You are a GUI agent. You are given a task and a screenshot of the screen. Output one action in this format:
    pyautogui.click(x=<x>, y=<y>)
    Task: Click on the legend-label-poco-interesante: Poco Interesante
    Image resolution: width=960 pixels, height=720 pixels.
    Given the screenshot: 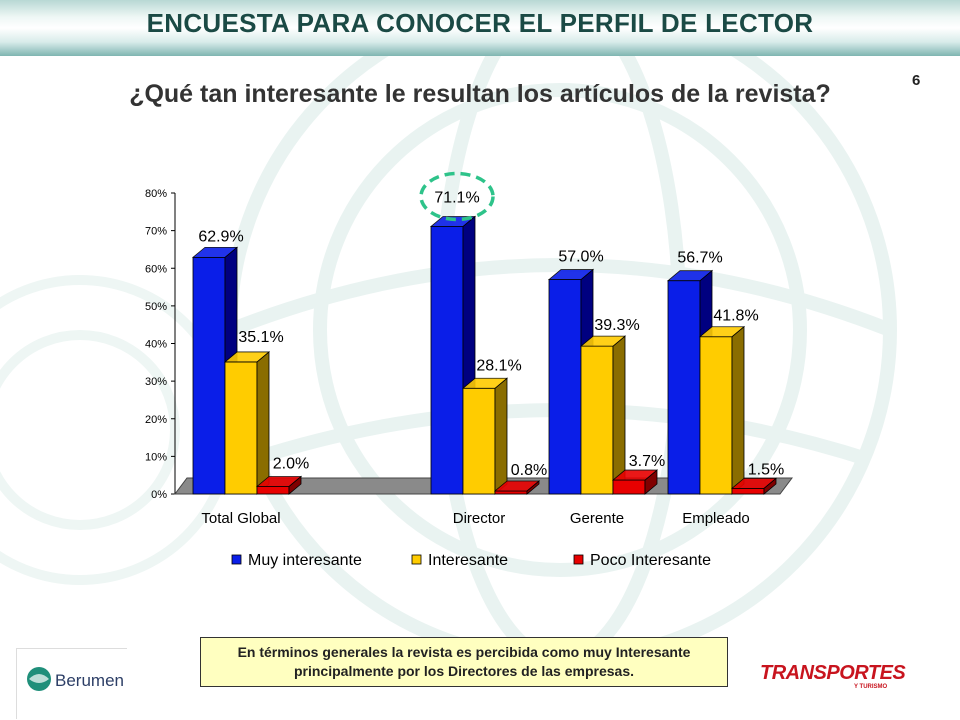 What is the action you would take?
    pyautogui.click(x=650, y=560)
    